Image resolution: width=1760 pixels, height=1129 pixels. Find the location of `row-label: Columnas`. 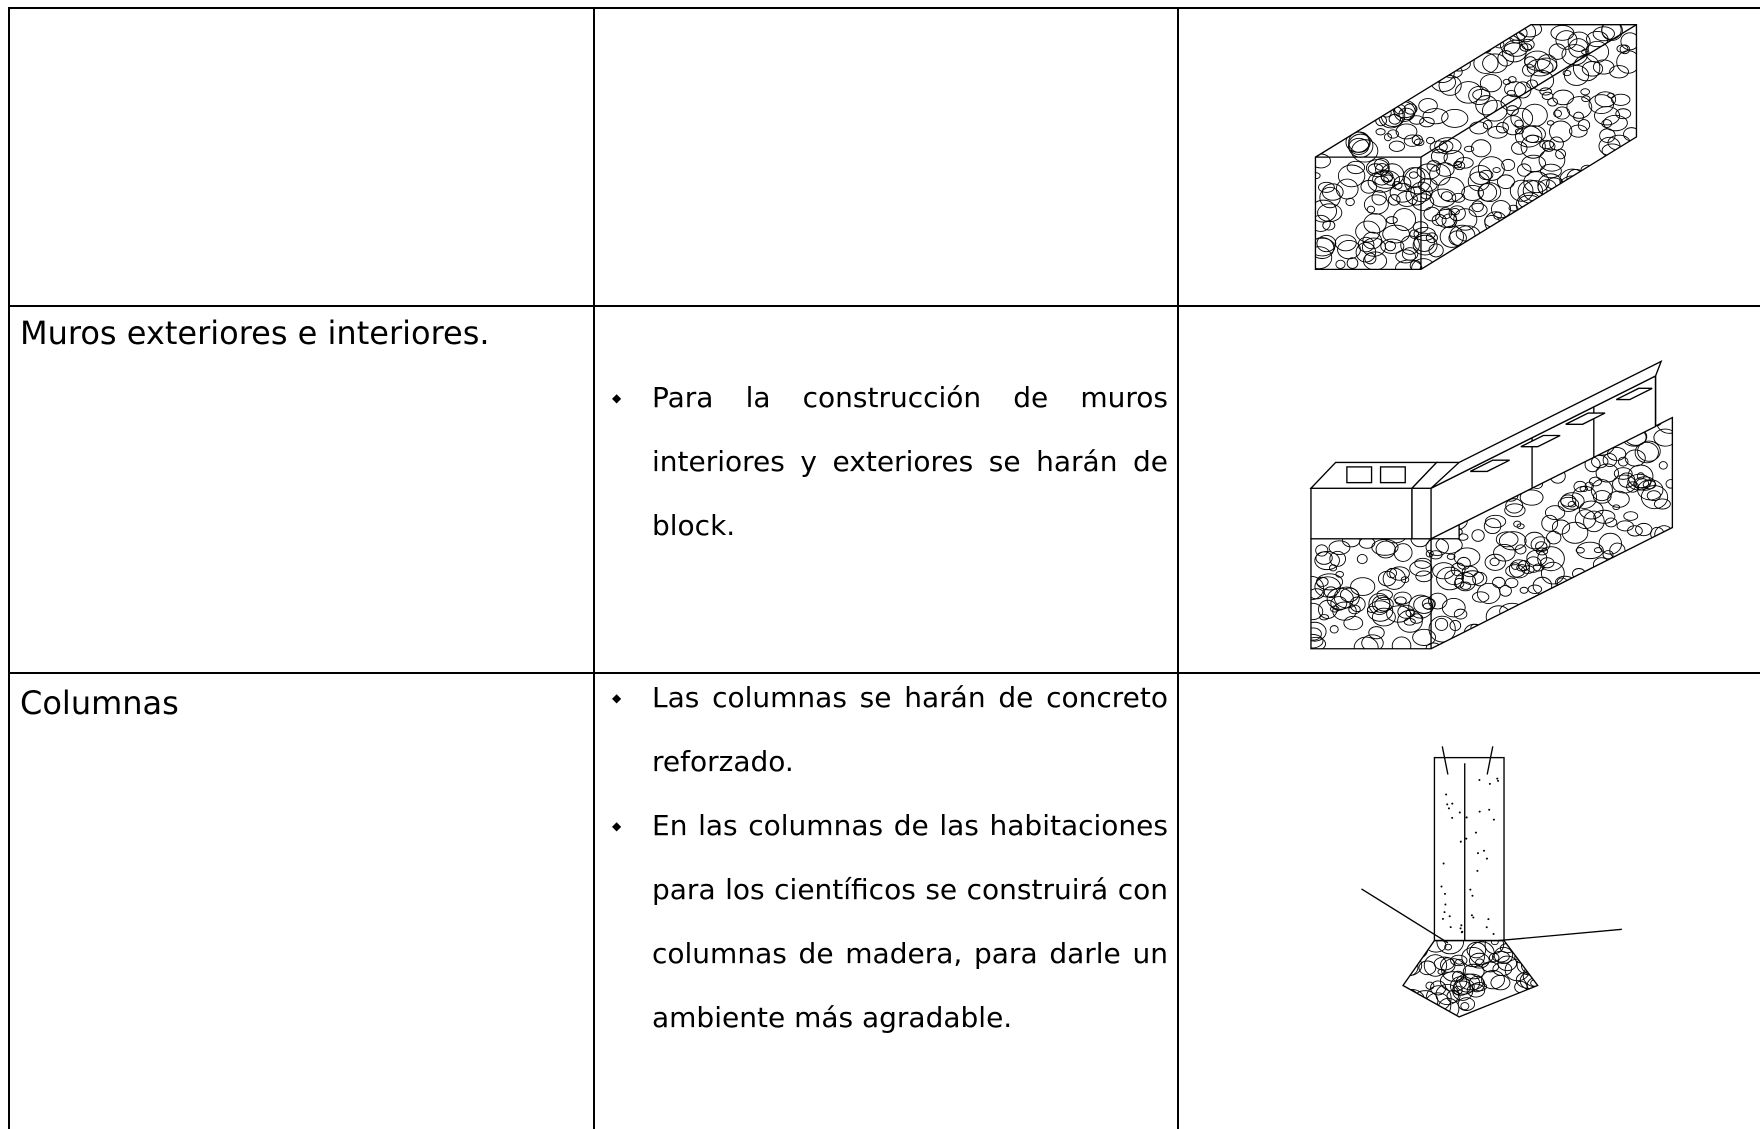

row-label: Columnas is located at coordinates (99, 703).